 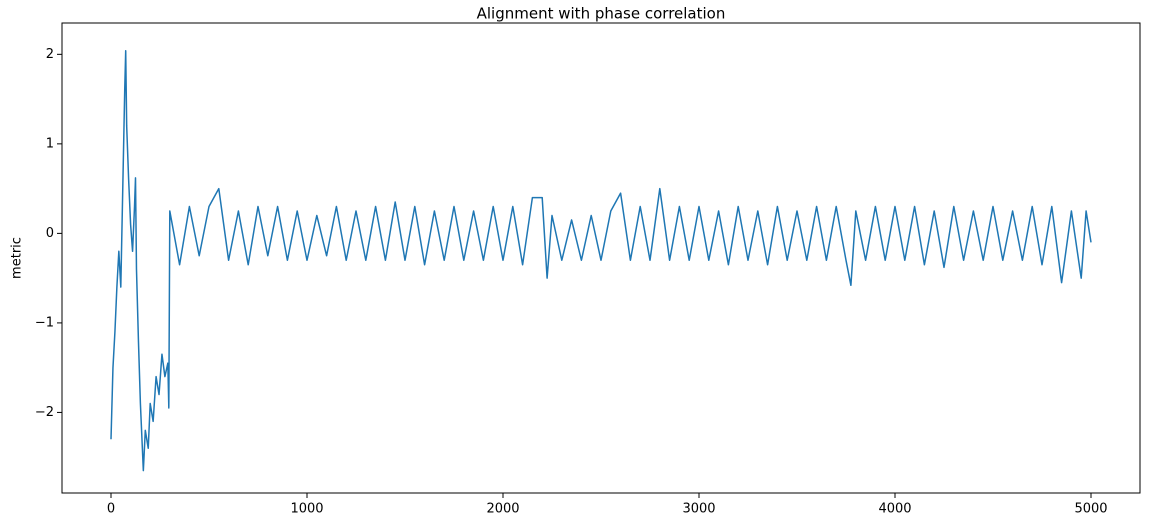 What do you see at coordinates (1090, 509) in the screenshot?
I see `x-tick-label: 5000` at bounding box center [1090, 509].